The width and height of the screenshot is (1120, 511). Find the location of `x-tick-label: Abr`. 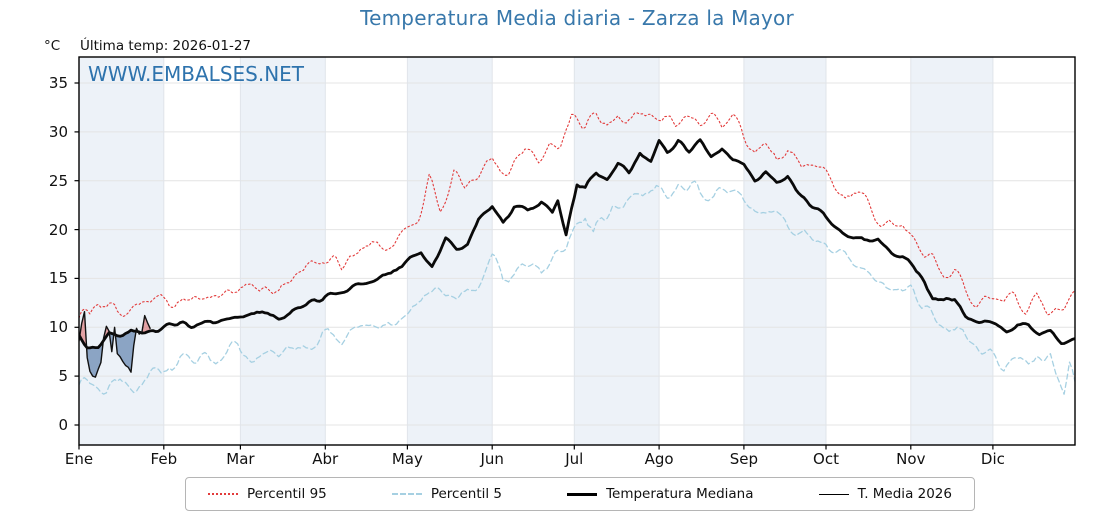

x-tick-label: Abr is located at coordinates (325, 459).